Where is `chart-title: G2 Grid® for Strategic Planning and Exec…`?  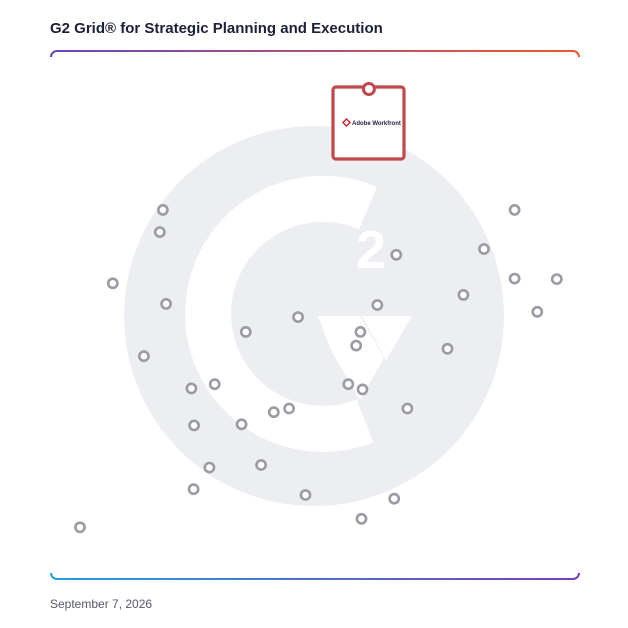
chart-title: G2 Grid® for Strategic Planning and Exec… is located at coordinates (216, 28).